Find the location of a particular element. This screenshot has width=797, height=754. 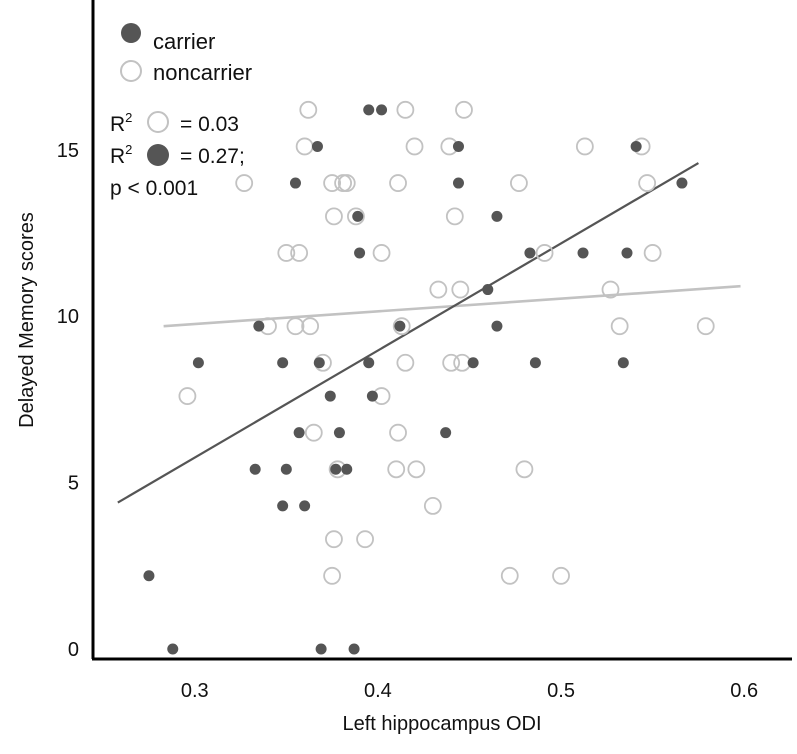

x-axis-title: Left hippocampus ODI is located at coordinates (442, 724).